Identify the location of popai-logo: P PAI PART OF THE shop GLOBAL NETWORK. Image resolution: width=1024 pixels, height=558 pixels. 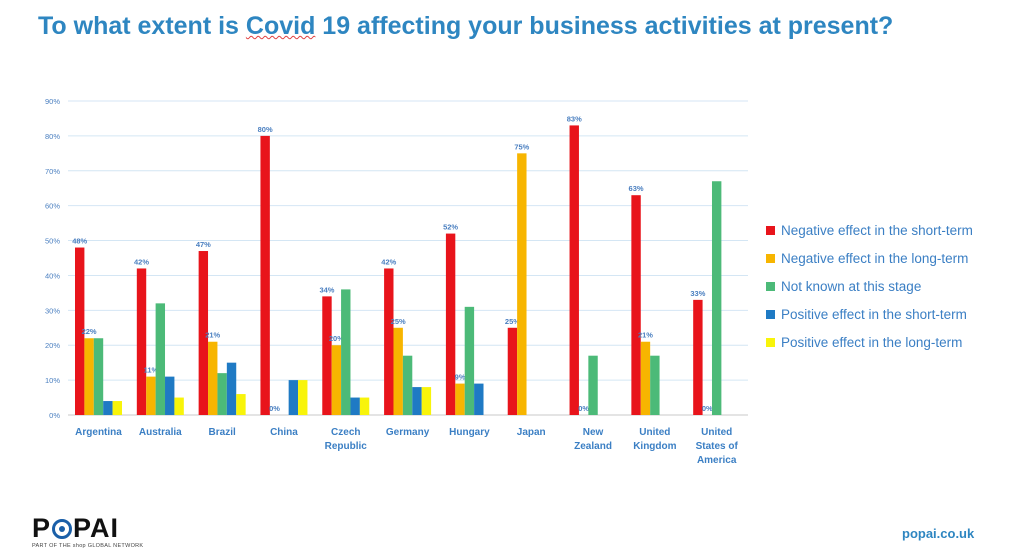
(87, 531).